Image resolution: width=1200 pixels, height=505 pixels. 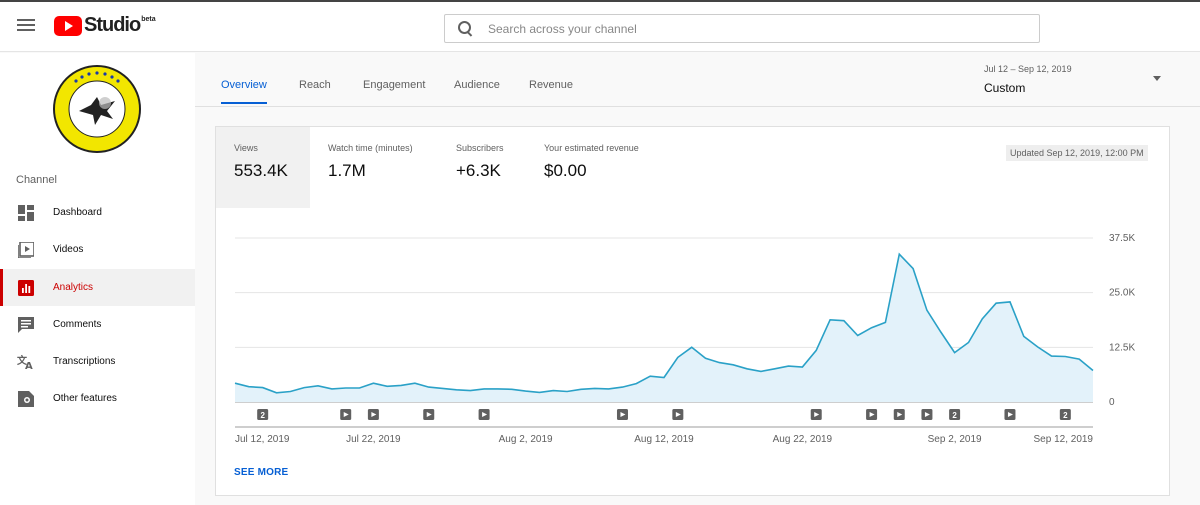 What do you see at coordinates (477, 85) in the screenshot?
I see `tab-audience: Audience` at bounding box center [477, 85].